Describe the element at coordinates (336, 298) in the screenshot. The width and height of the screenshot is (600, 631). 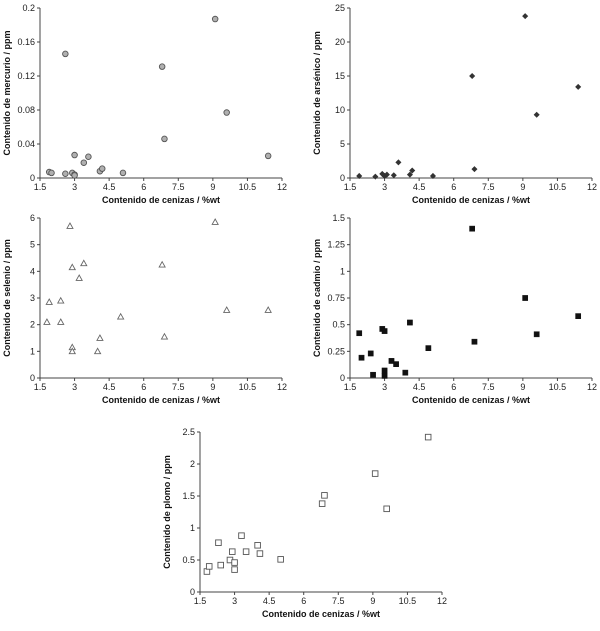
I see `y-tick-label: 0.75` at that location.